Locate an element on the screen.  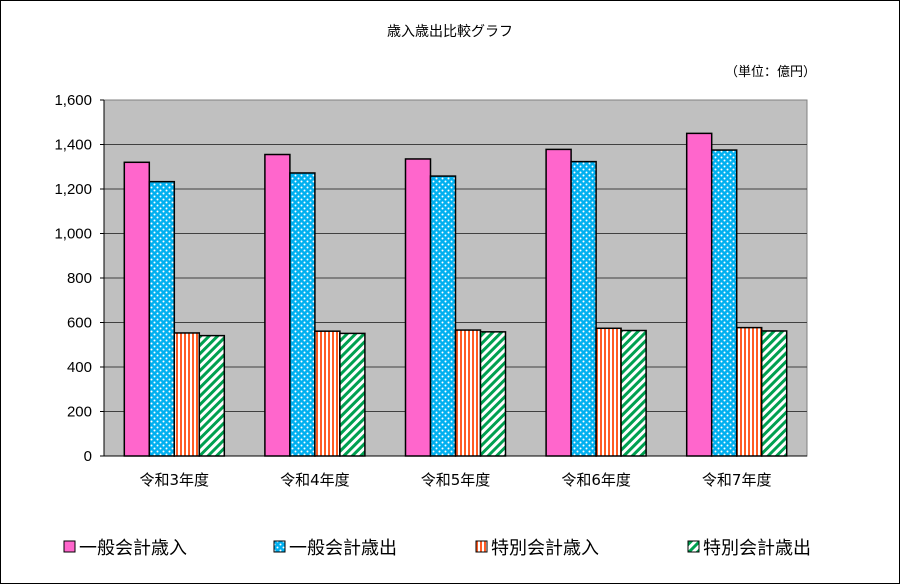
x-tick-label: 令和3年度 is located at coordinates (175, 480).